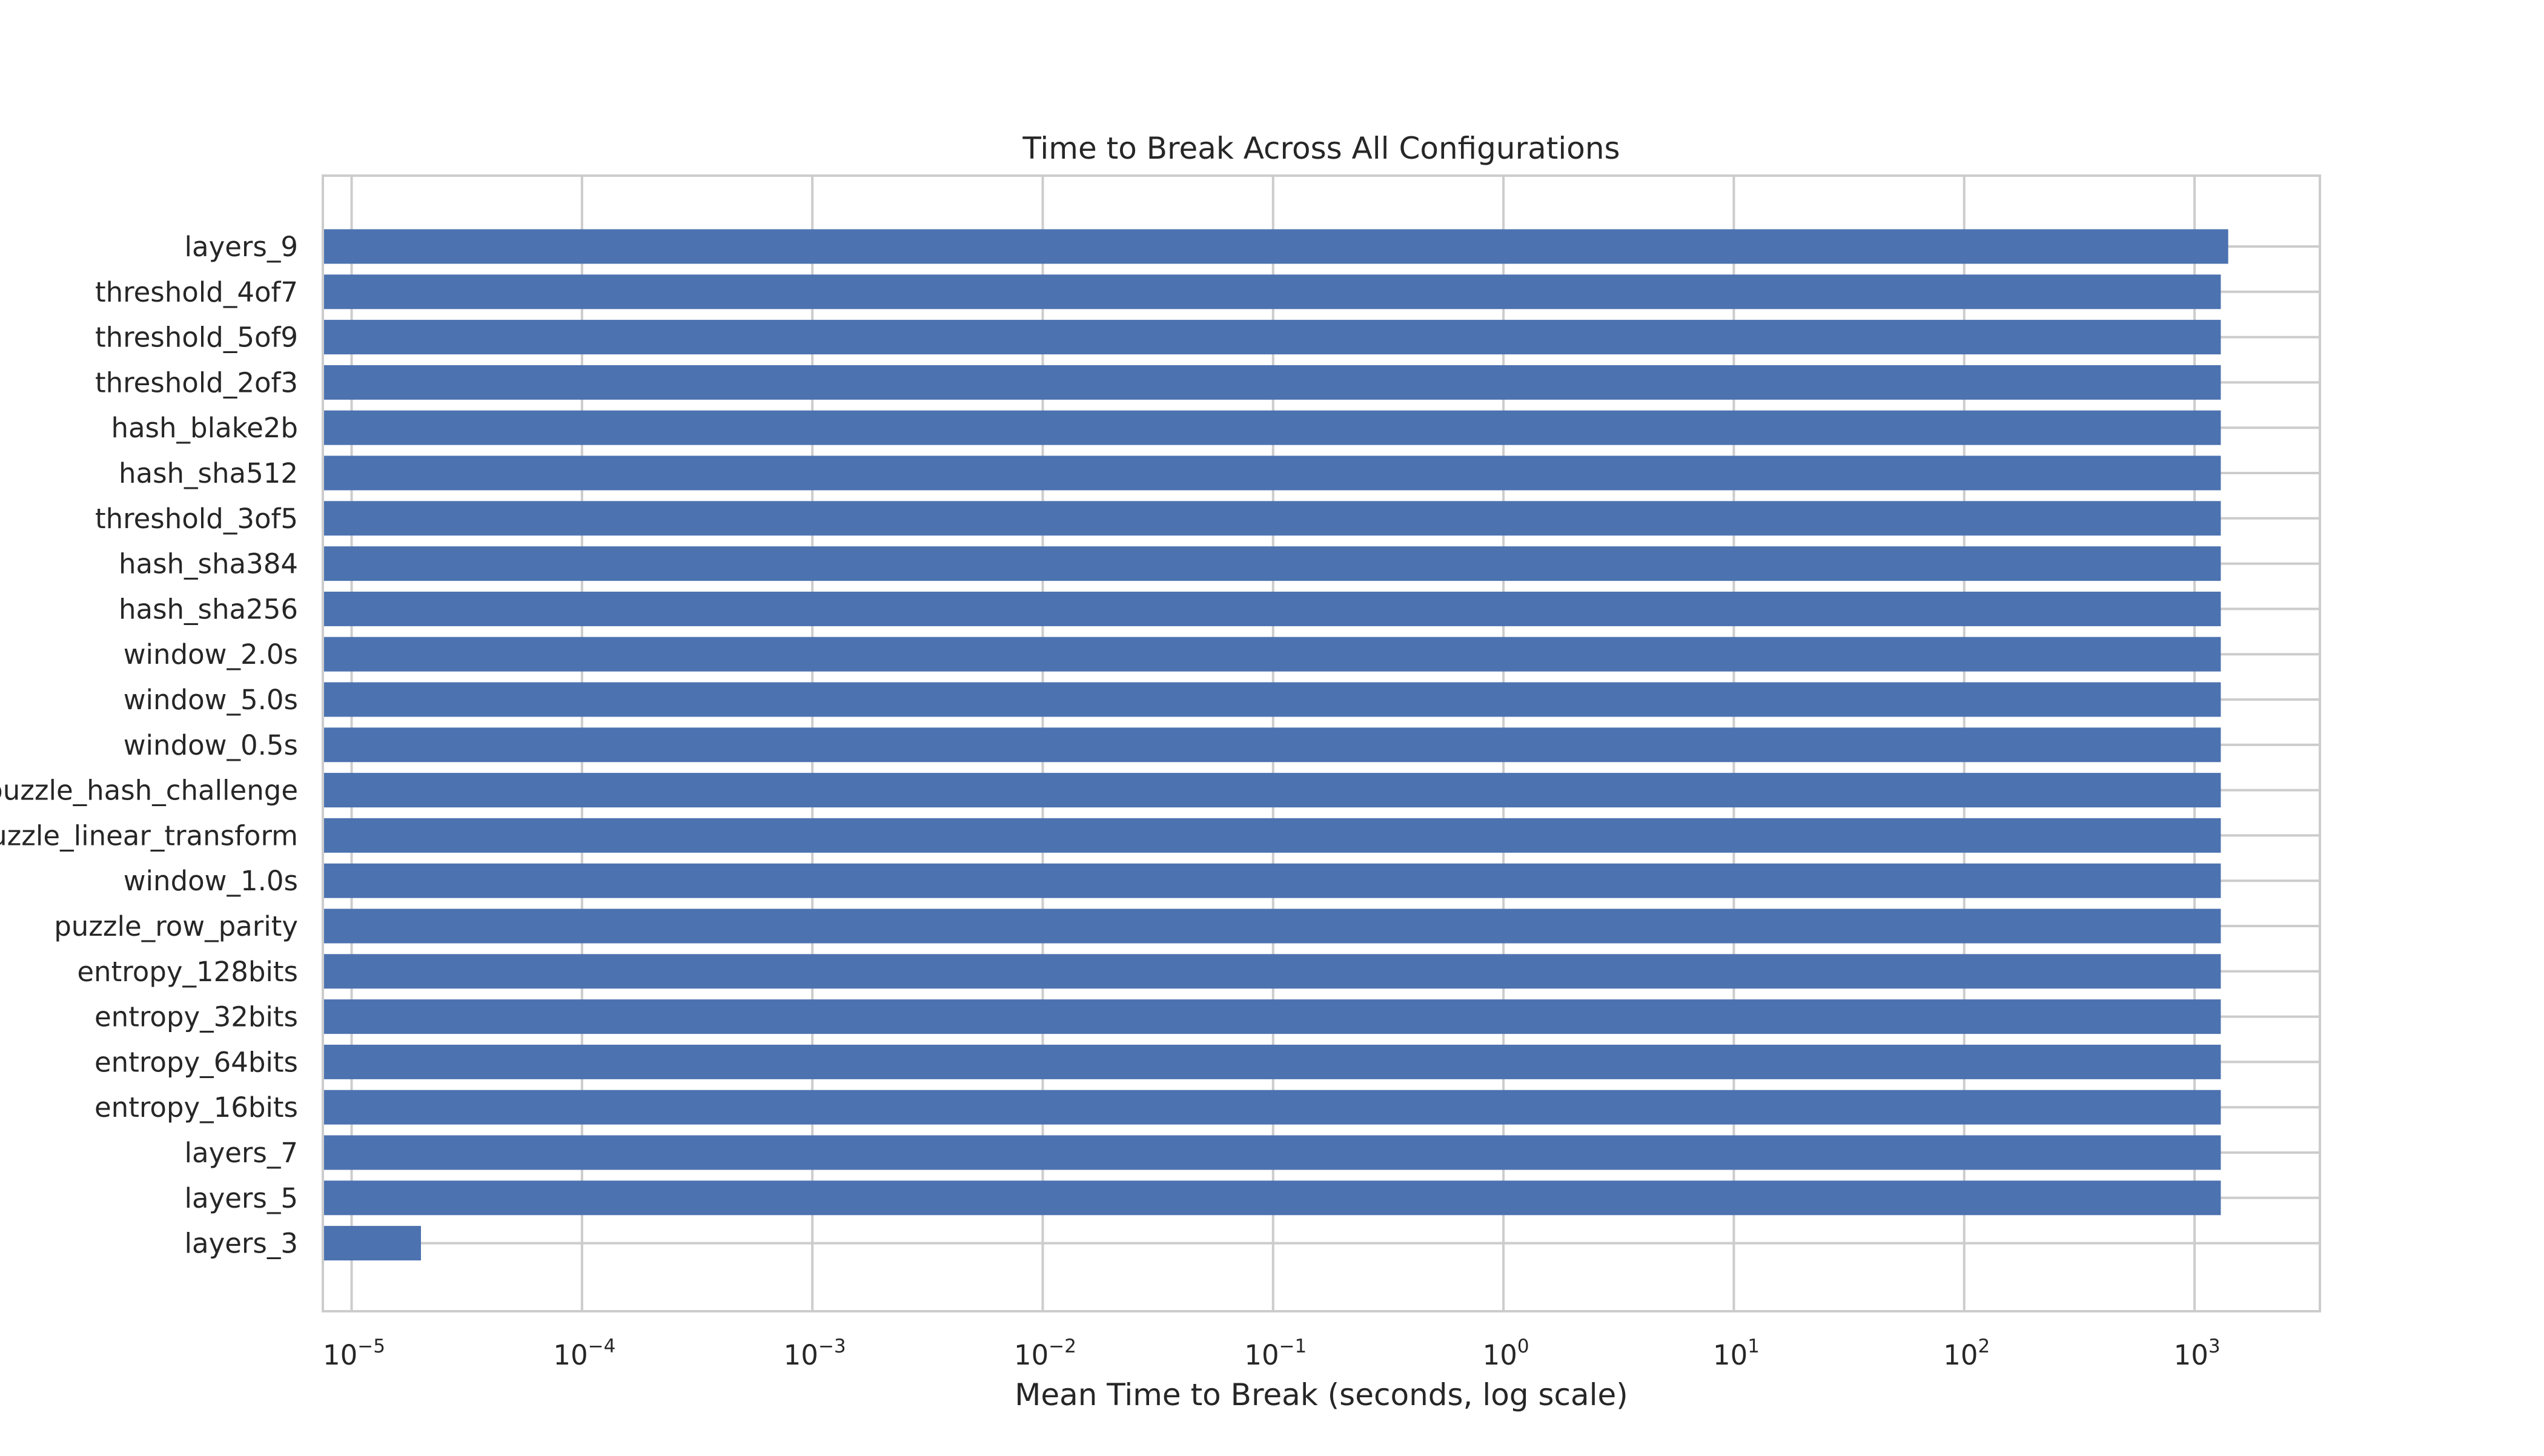 The width and height of the screenshot is (2544, 1456). I want to click on bar-puzzle_hash_challenge, so click(1272, 790).